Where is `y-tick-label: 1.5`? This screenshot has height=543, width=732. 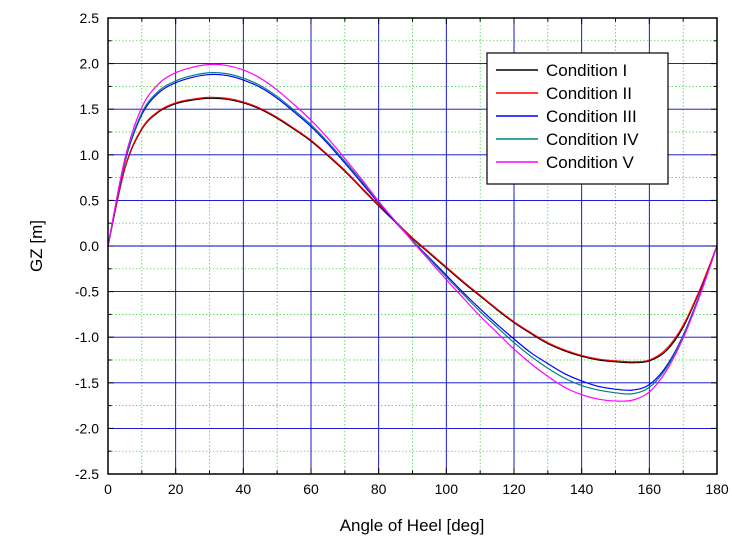
y-tick-label: 1.5 is located at coordinates (90, 109).